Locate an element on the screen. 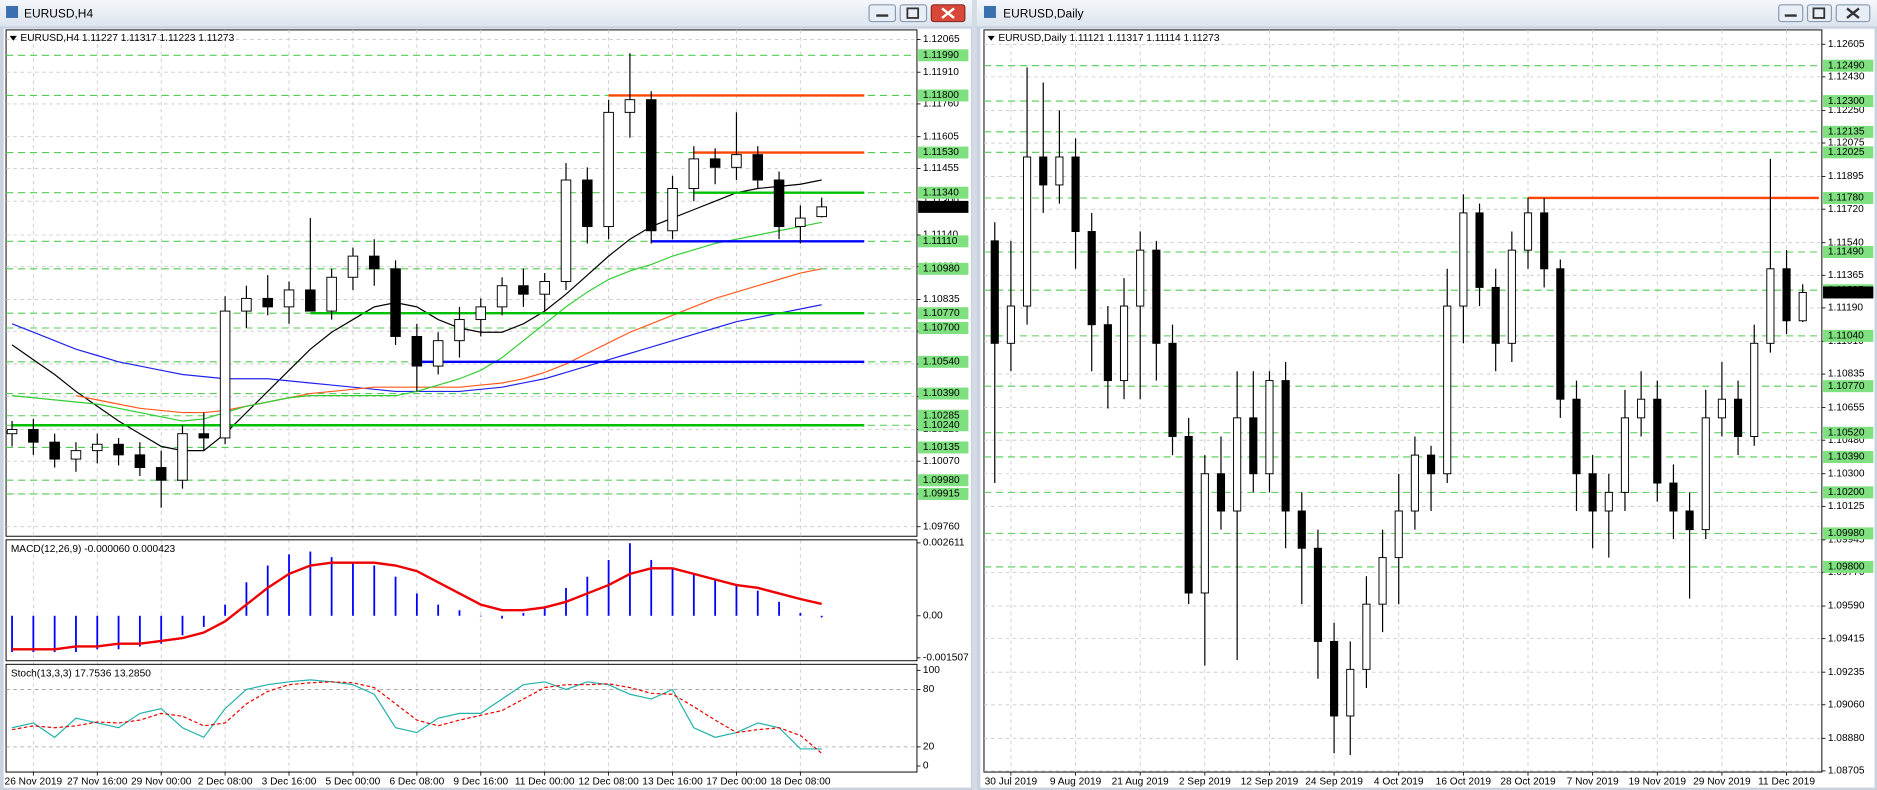 This screenshot has height=790, width=1877. price-label: 1.10655 is located at coordinates (1846, 407).